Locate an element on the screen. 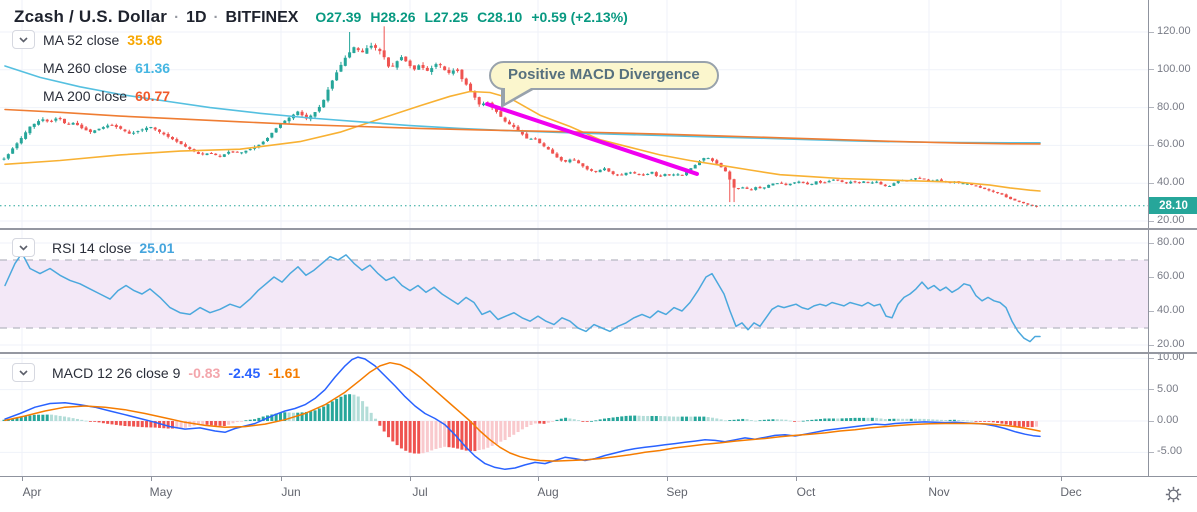 The width and height of the screenshot is (1197, 512). ma260-label: MA 260 close is located at coordinates (85, 67).